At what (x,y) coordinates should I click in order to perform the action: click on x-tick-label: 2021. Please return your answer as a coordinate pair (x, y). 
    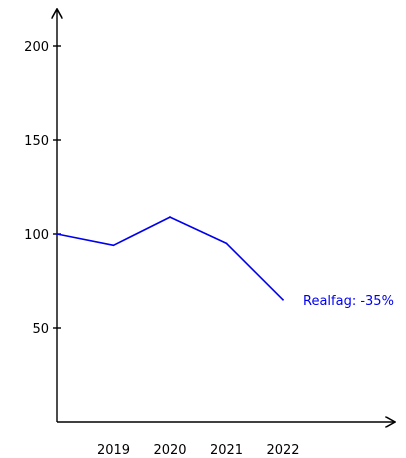
    Looking at the image, I should click on (226, 450).